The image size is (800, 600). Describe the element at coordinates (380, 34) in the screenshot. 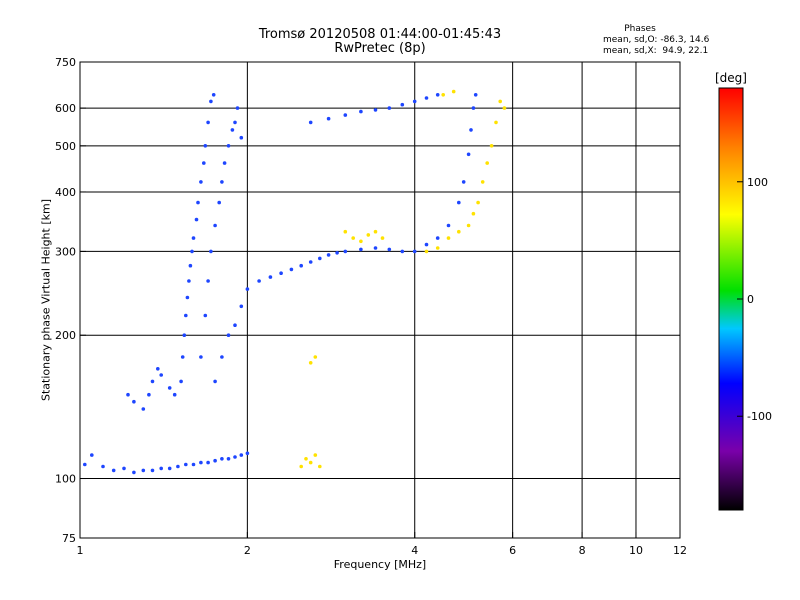

I see `chart-title: Tromsø 20120508 01:44:00-01:45:43` at that location.